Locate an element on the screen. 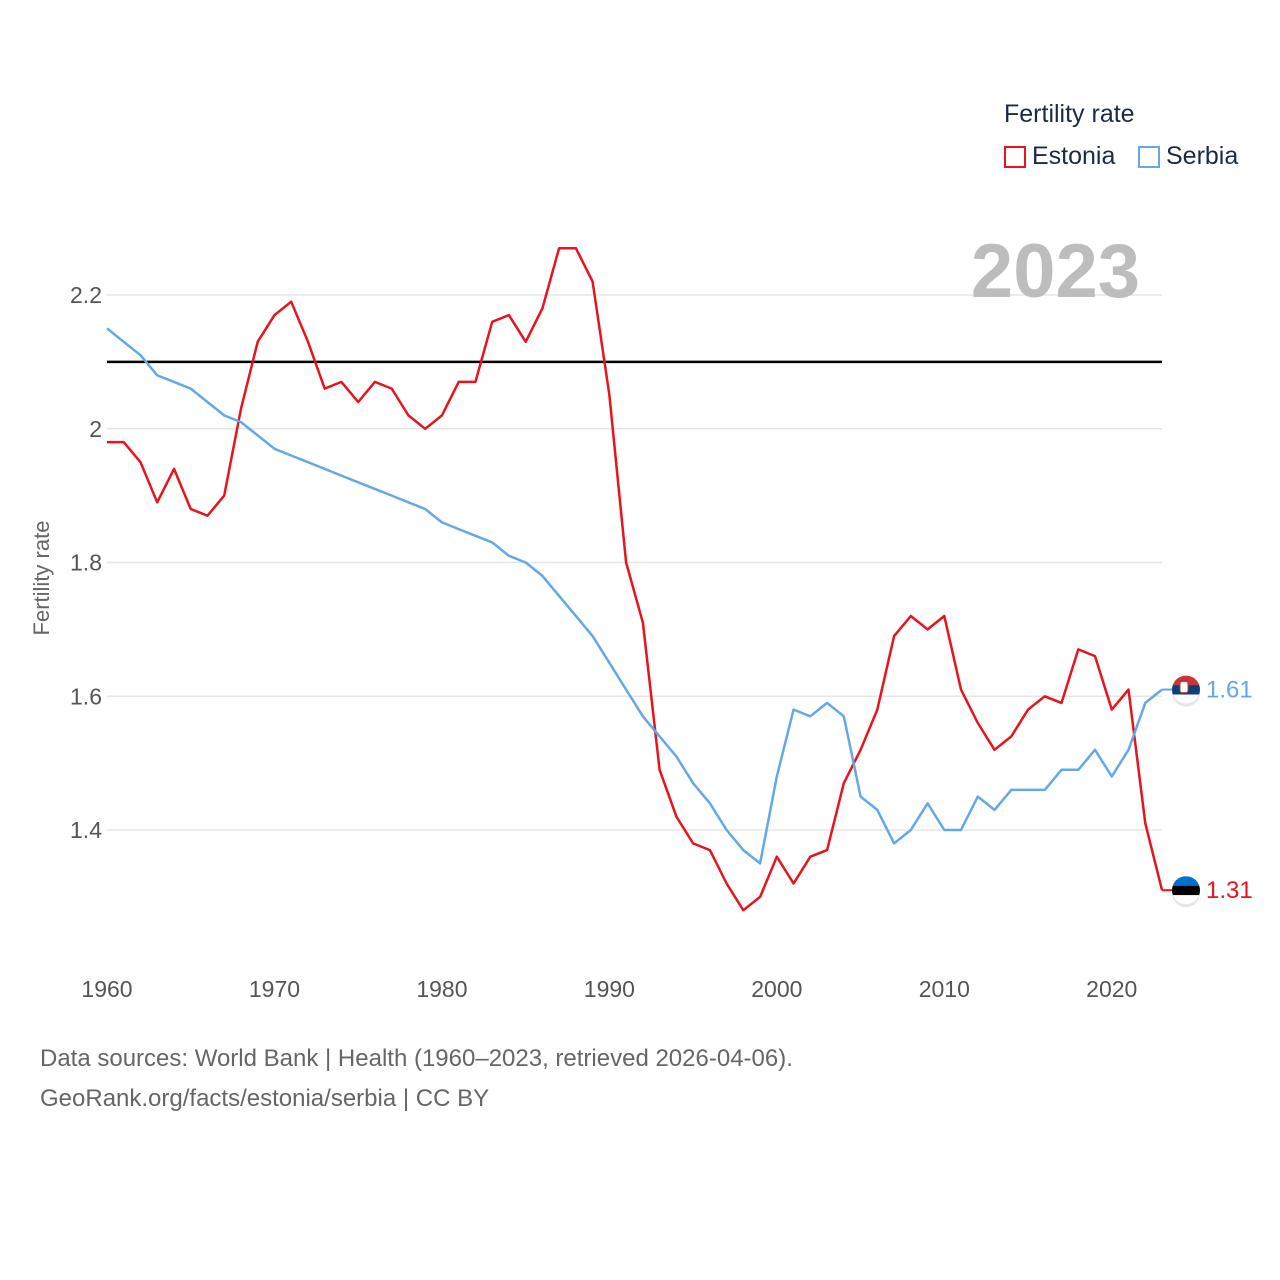 Image resolution: width=1280 pixels, height=1280 pixels. legend-swatch-serbia is located at coordinates (1149, 156).